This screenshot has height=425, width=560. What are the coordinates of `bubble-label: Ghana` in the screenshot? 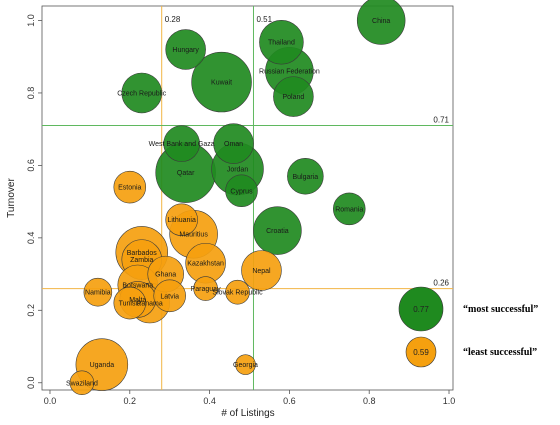 It's located at (165, 275).